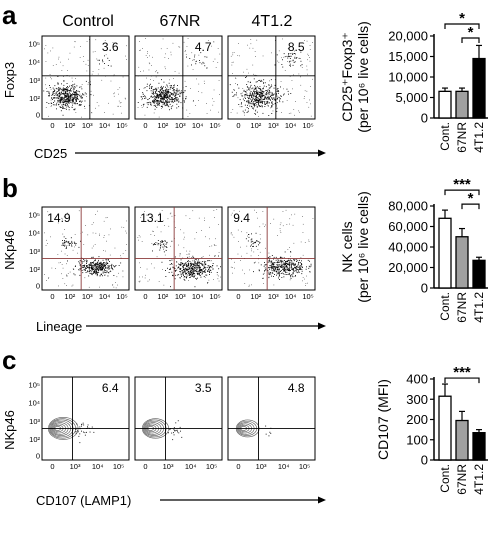 The image size is (493, 533). Describe the element at coordinates (272, 21) in the screenshot. I see `column-label-4t1-2: 4T1.2` at that location.